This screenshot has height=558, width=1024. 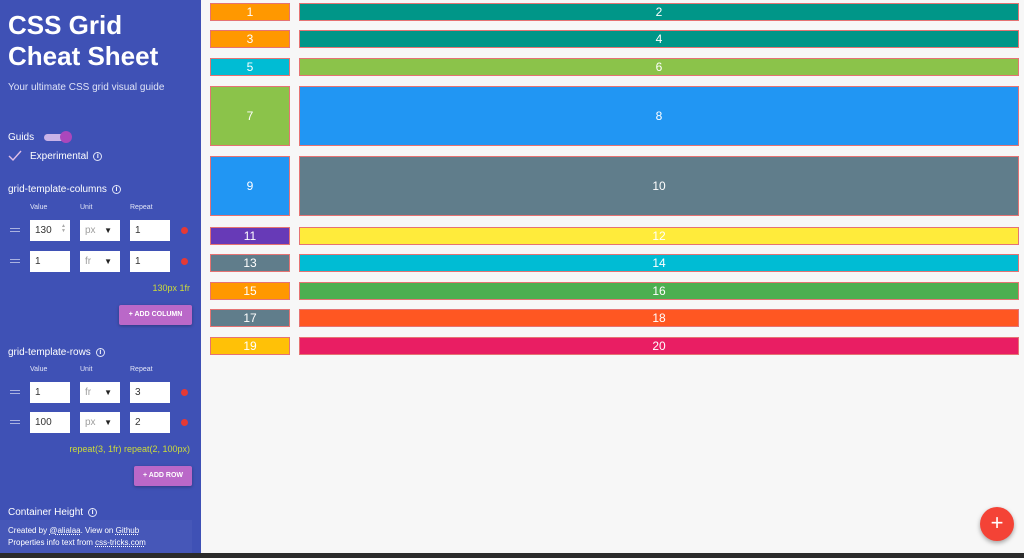 I want to click on container-height-title: Container Height i, so click(x=53, y=512).